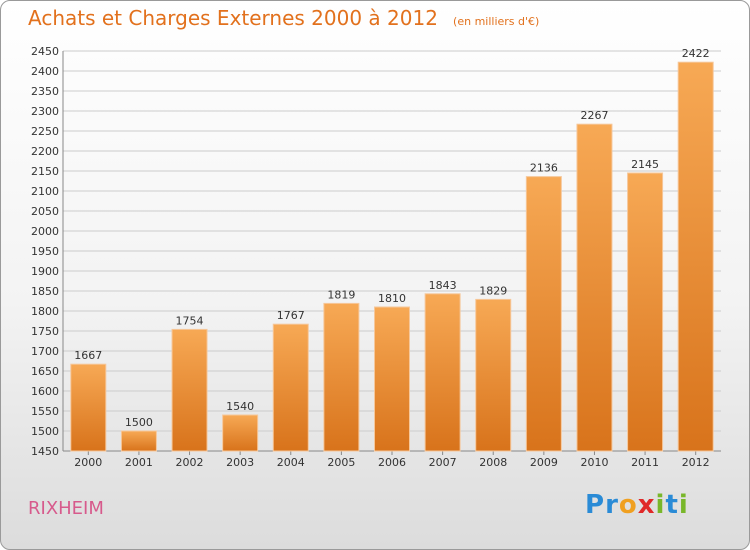 The width and height of the screenshot is (750, 550). What do you see at coordinates (139, 422) in the screenshot?
I see `value-label: 1500` at bounding box center [139, 422].